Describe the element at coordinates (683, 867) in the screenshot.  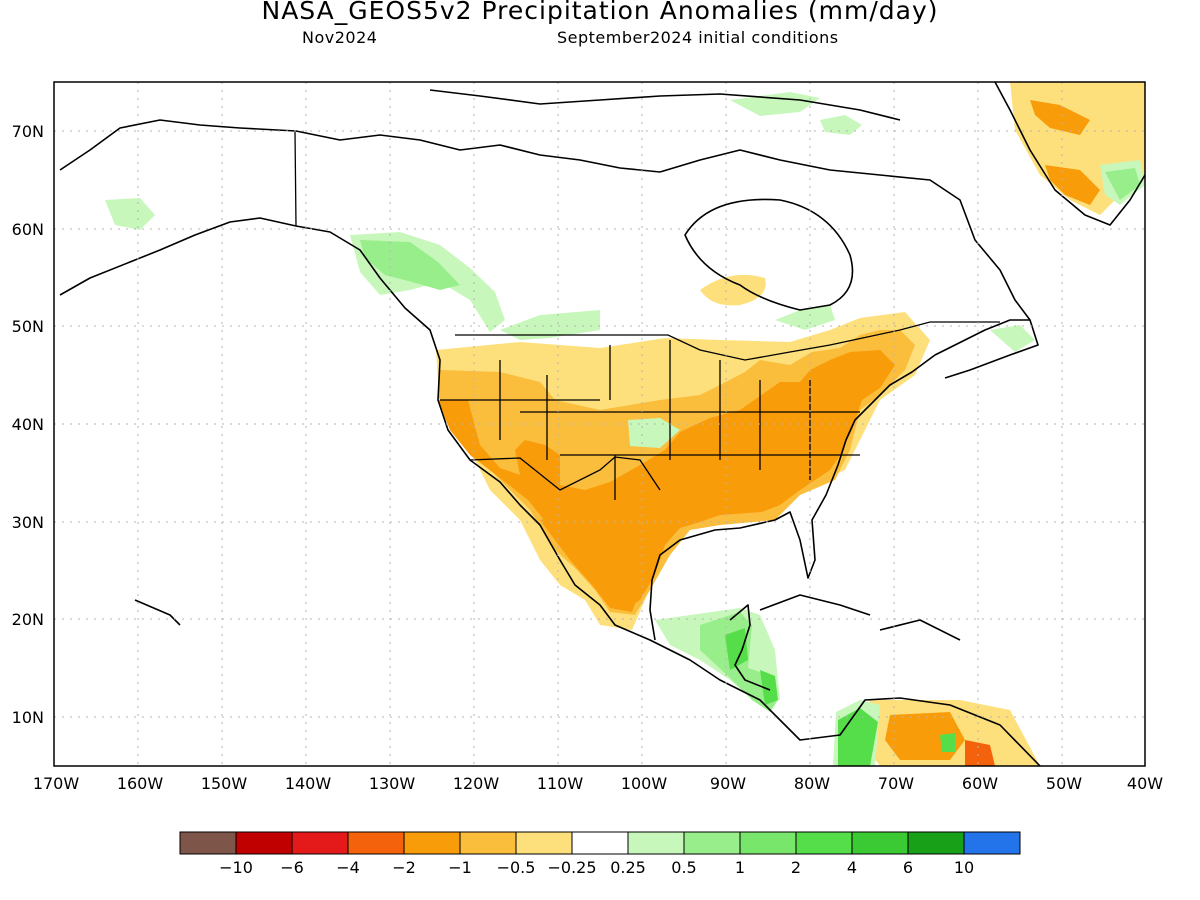
I see `colorbar-label: 0.5` at that location.